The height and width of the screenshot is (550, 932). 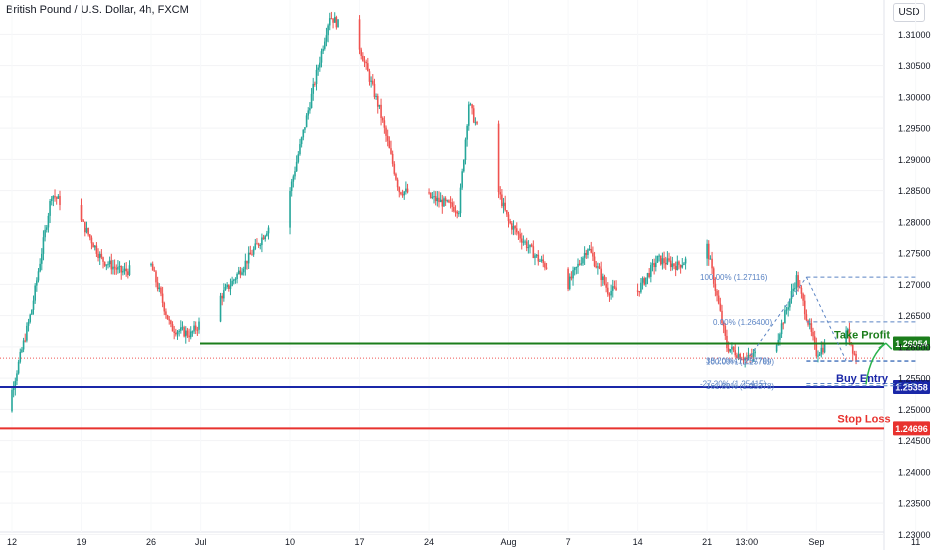 What do you see at coordinates (911, 388) in the screenshot?
I see `buy-entry-price-label: 1.25358` at bounding box center [911, 388].